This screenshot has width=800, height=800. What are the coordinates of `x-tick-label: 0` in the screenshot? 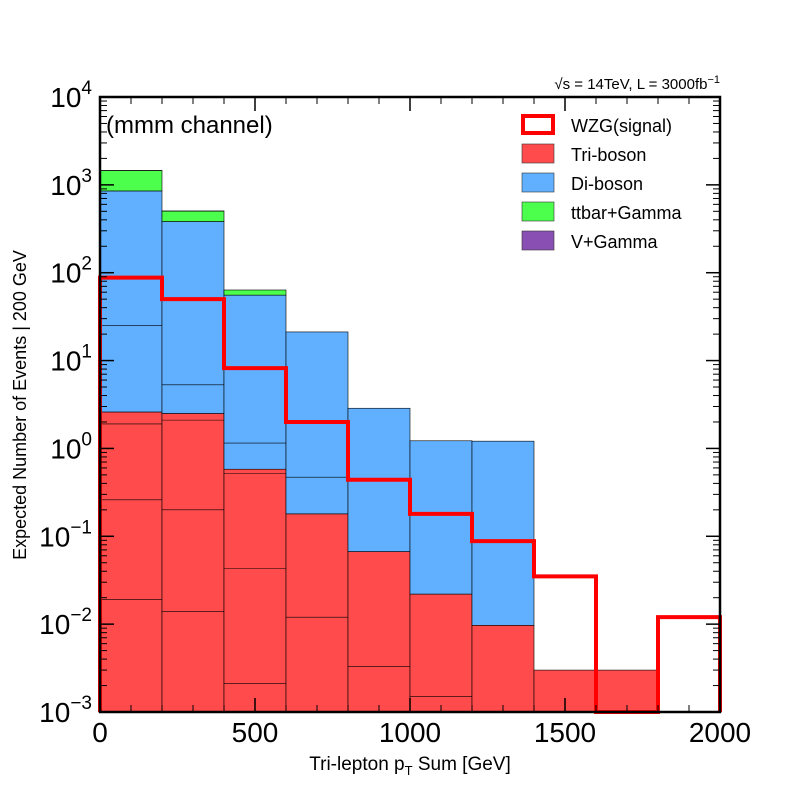 It's located at (100, 732).